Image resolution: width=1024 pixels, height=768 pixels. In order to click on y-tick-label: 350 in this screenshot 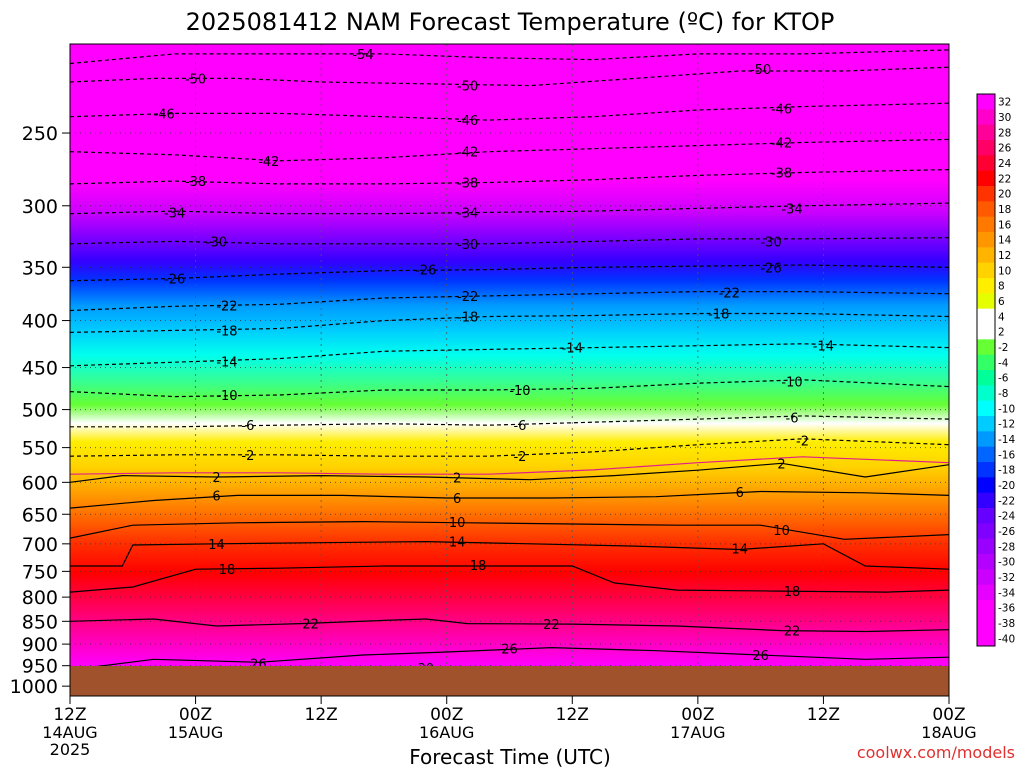, I will do `click(40, 268)`.